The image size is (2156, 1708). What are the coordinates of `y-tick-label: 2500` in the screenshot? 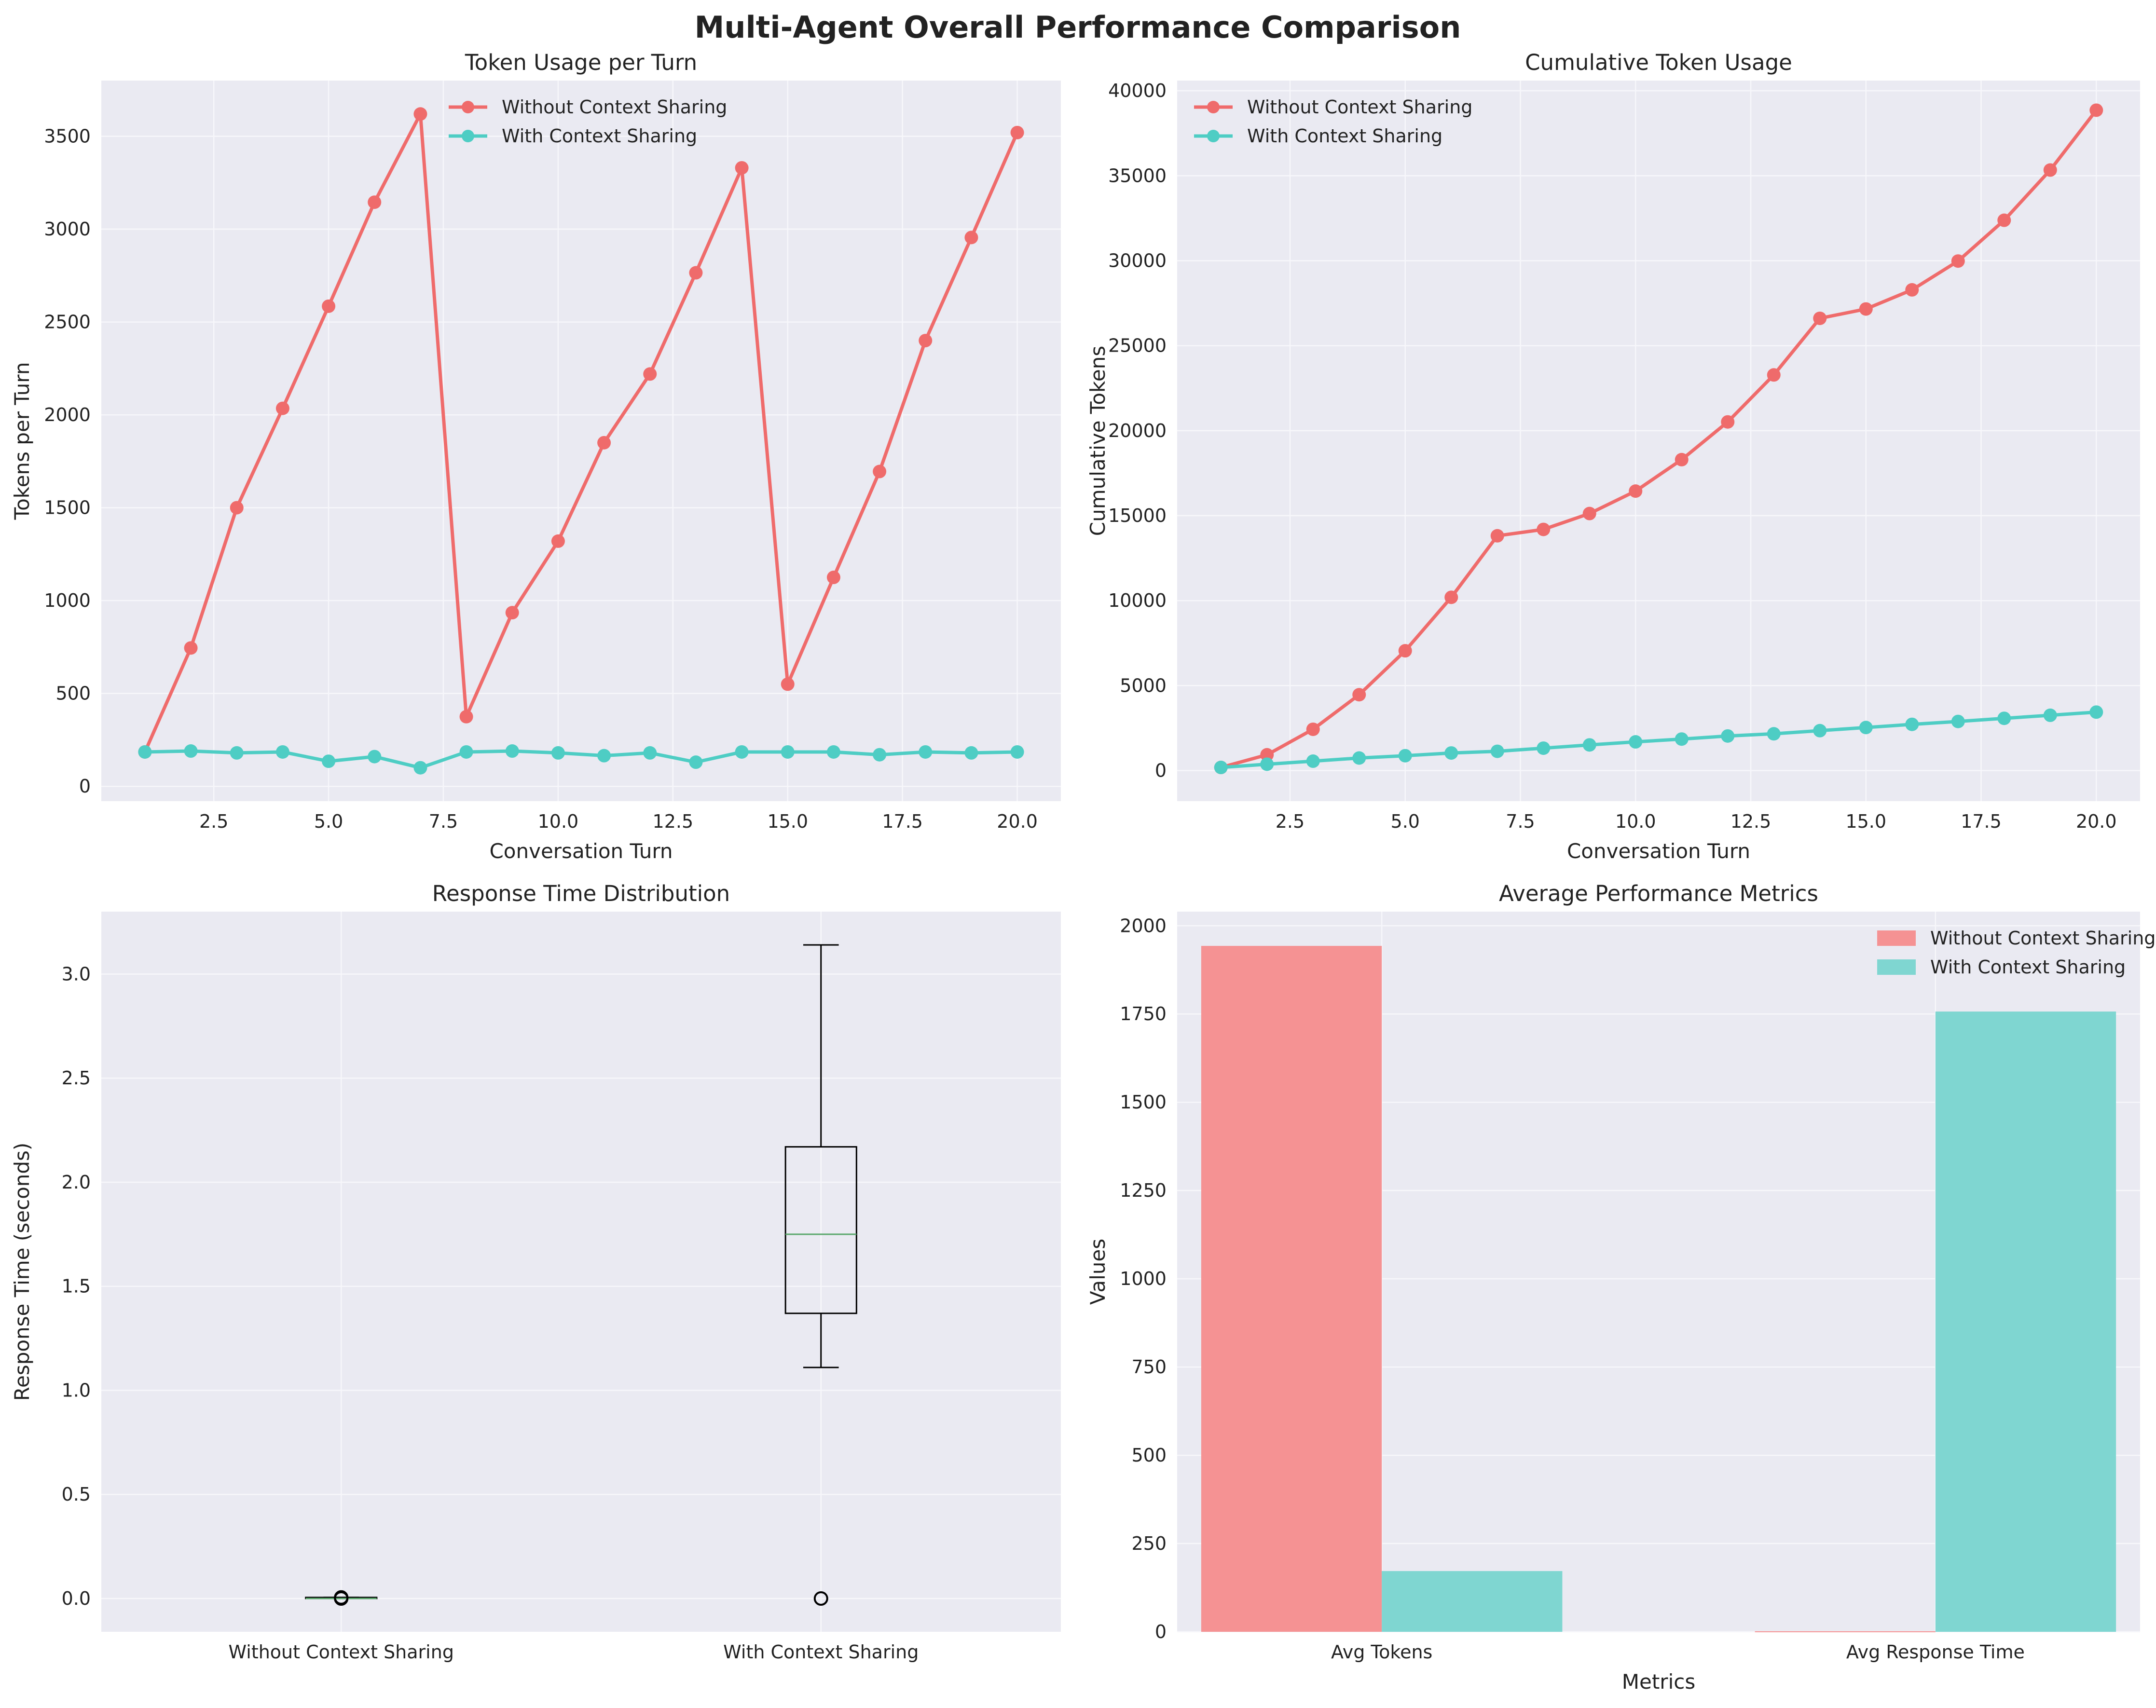 It's located at (68, 322).